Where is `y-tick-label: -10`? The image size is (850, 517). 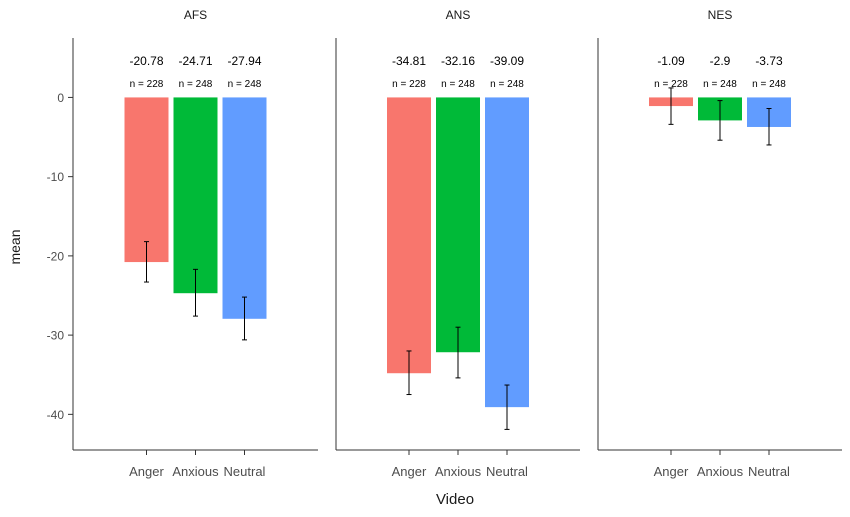
y-tick-label: -10 is located at coordinates (56, 177).